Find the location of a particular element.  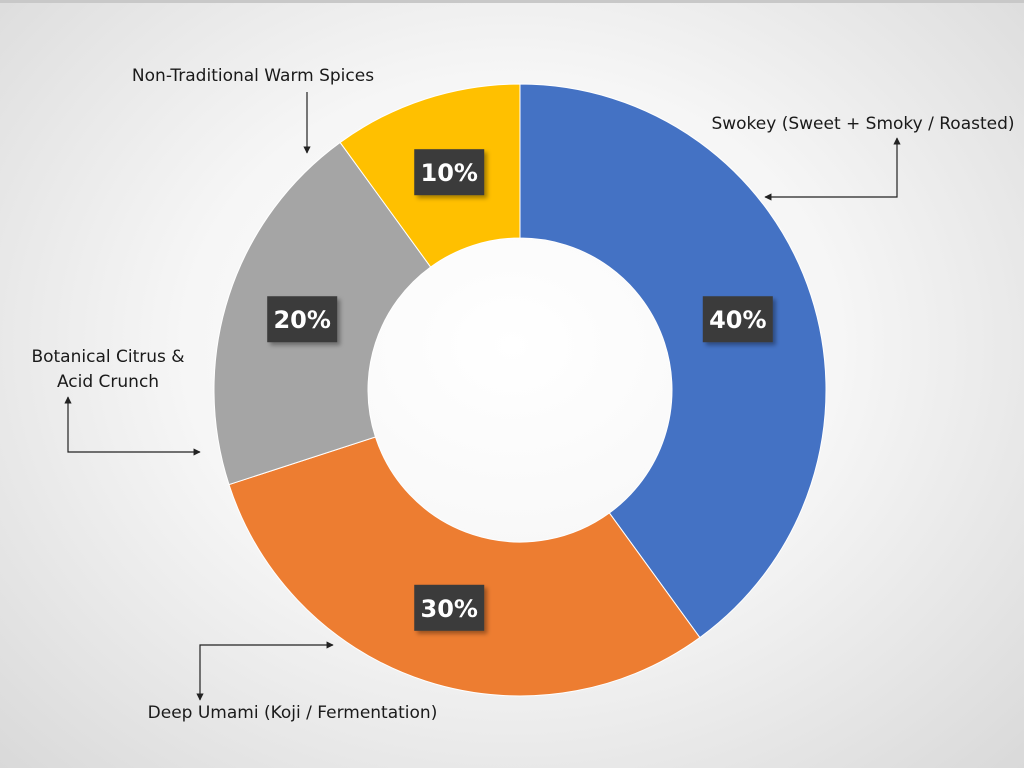

value-label: 40% is located at coordinates (737, 320).